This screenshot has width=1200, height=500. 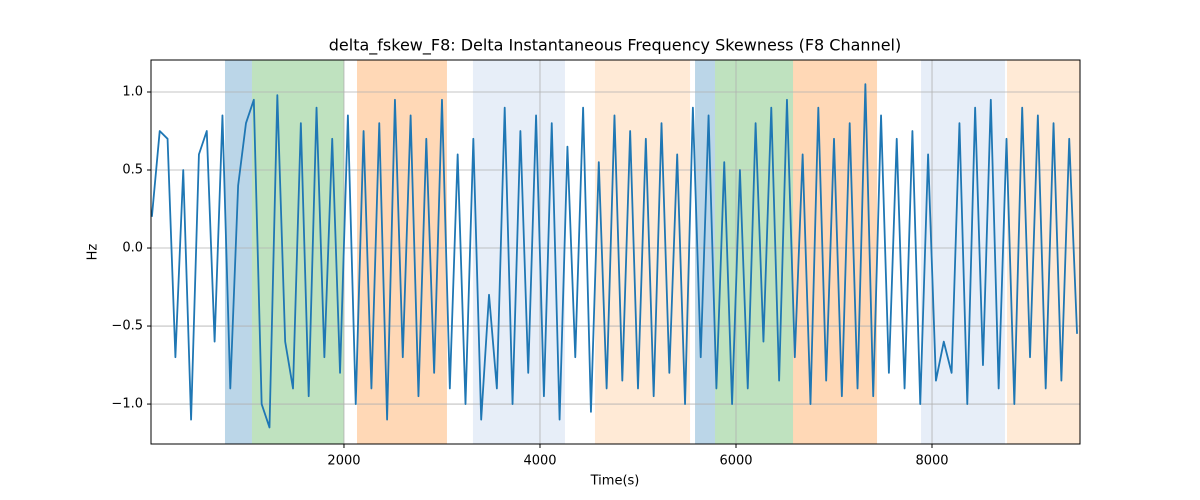 What do you see at coordinates (93, 252) in the screenshot?
I see `y-axis-label: Hz` at bounding box center [93, 252].